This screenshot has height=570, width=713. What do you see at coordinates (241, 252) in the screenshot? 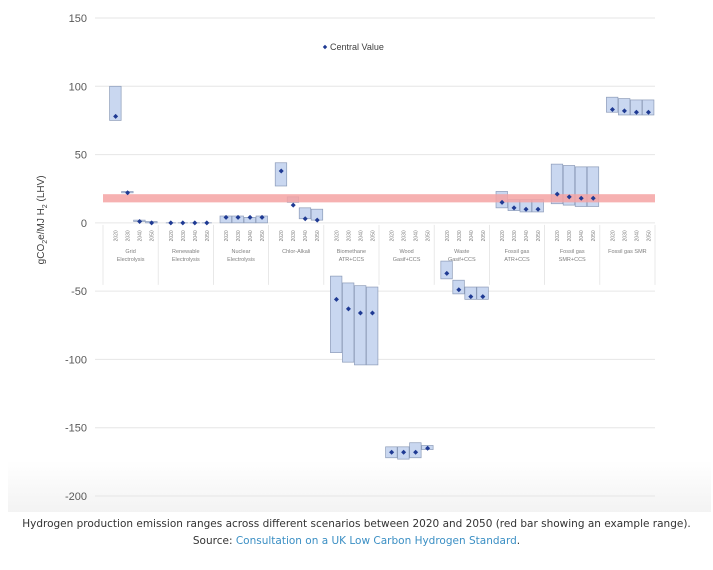
I see `x-category-label: Nuclear` at bounding box center [241, 252].